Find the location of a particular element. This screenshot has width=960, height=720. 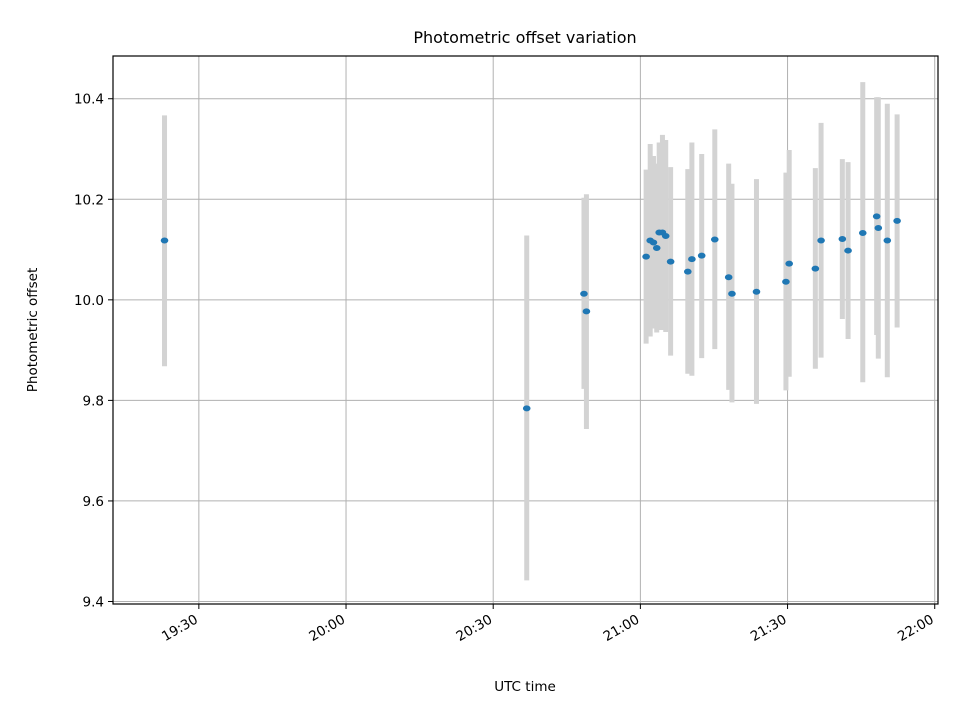

y-tick-label: 10.4 is located at coordinates (89, 100).